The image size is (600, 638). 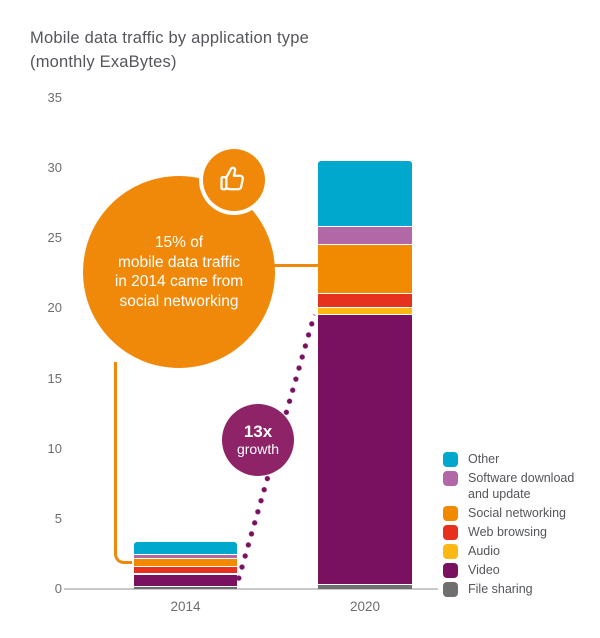 I want to click on legend-label: Other, so click(x=484, y=459).